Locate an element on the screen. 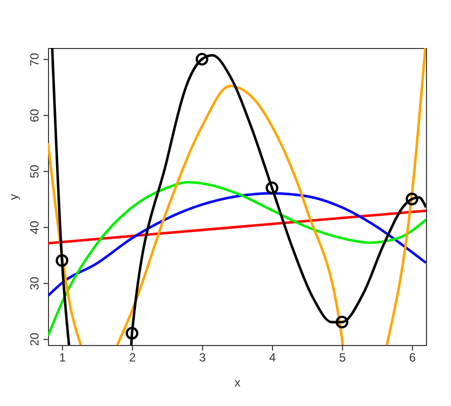 The image size is (451, 406). x-tick-label: 2 is located at coordinates (132, 357).